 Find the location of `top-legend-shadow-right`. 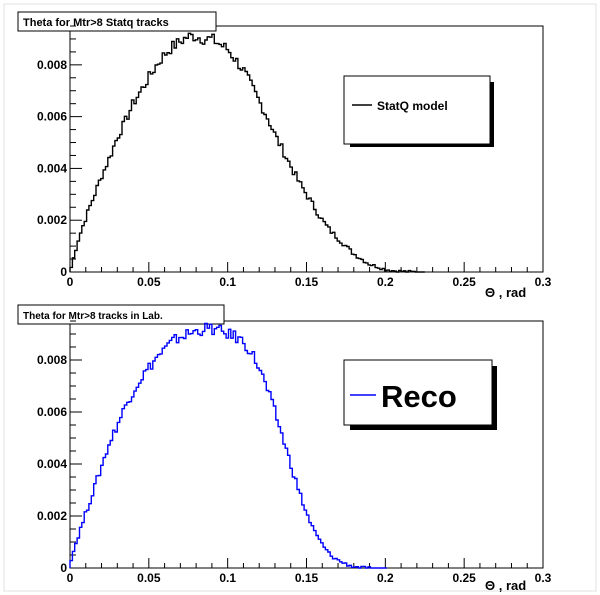

top-legend-shadow-right is located at coordinates (492, 114).